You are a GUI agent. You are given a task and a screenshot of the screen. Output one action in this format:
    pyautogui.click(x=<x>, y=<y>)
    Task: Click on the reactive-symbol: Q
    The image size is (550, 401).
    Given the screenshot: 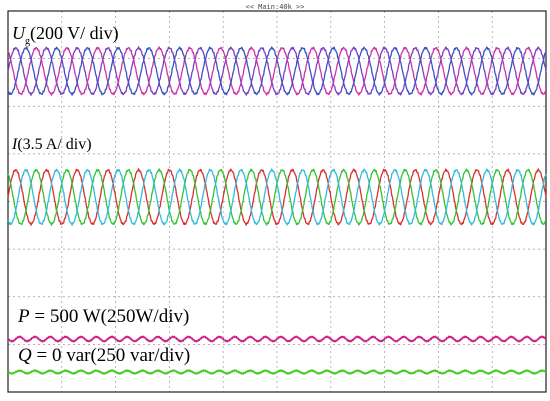 What is the action you would take?
    pyautogui.click(x=25, y=355)
    